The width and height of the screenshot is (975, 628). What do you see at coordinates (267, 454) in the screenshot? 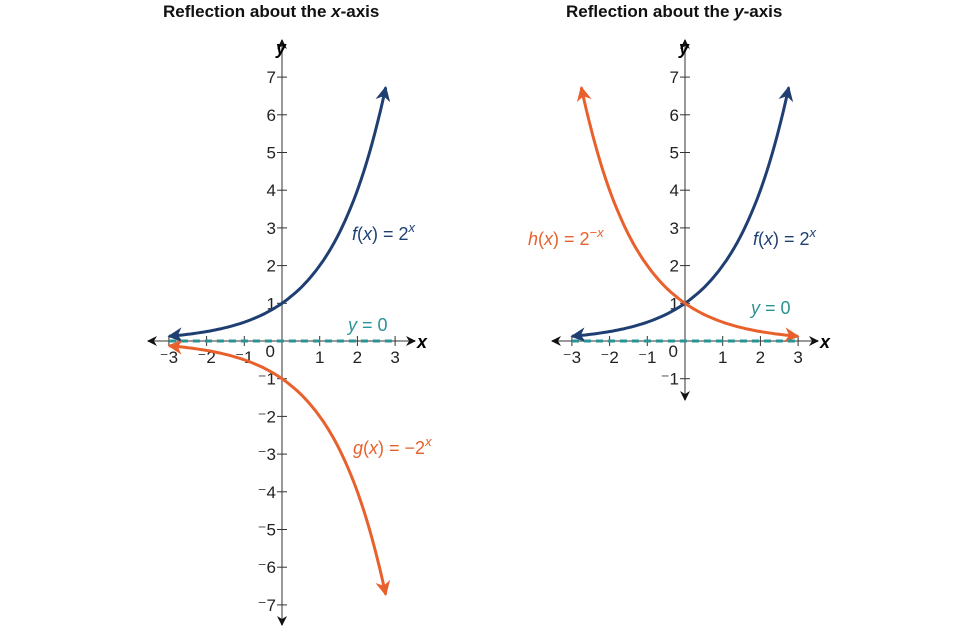
I see `y-tick-label: ⁻3` at bounding box center [267, 454].